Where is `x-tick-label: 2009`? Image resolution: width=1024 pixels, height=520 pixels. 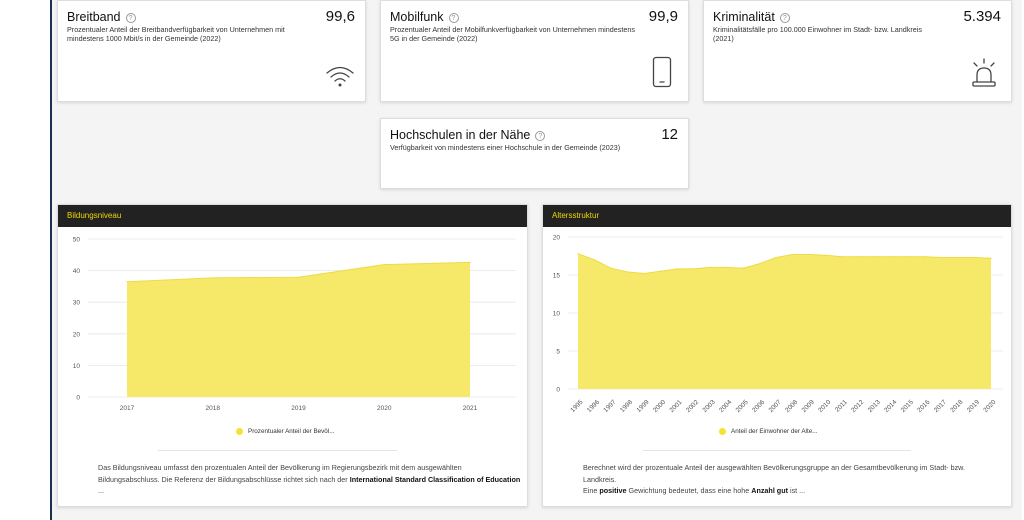
x-tick-label: 2009 is located at coordinates (808, 406).